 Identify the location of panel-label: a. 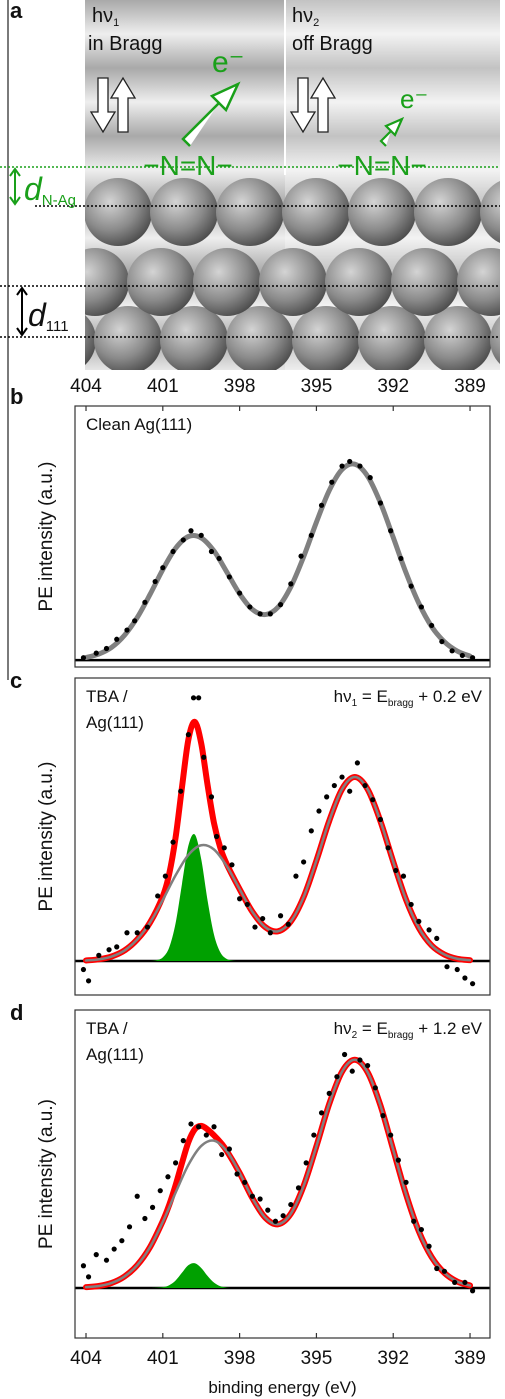
(16, 11).